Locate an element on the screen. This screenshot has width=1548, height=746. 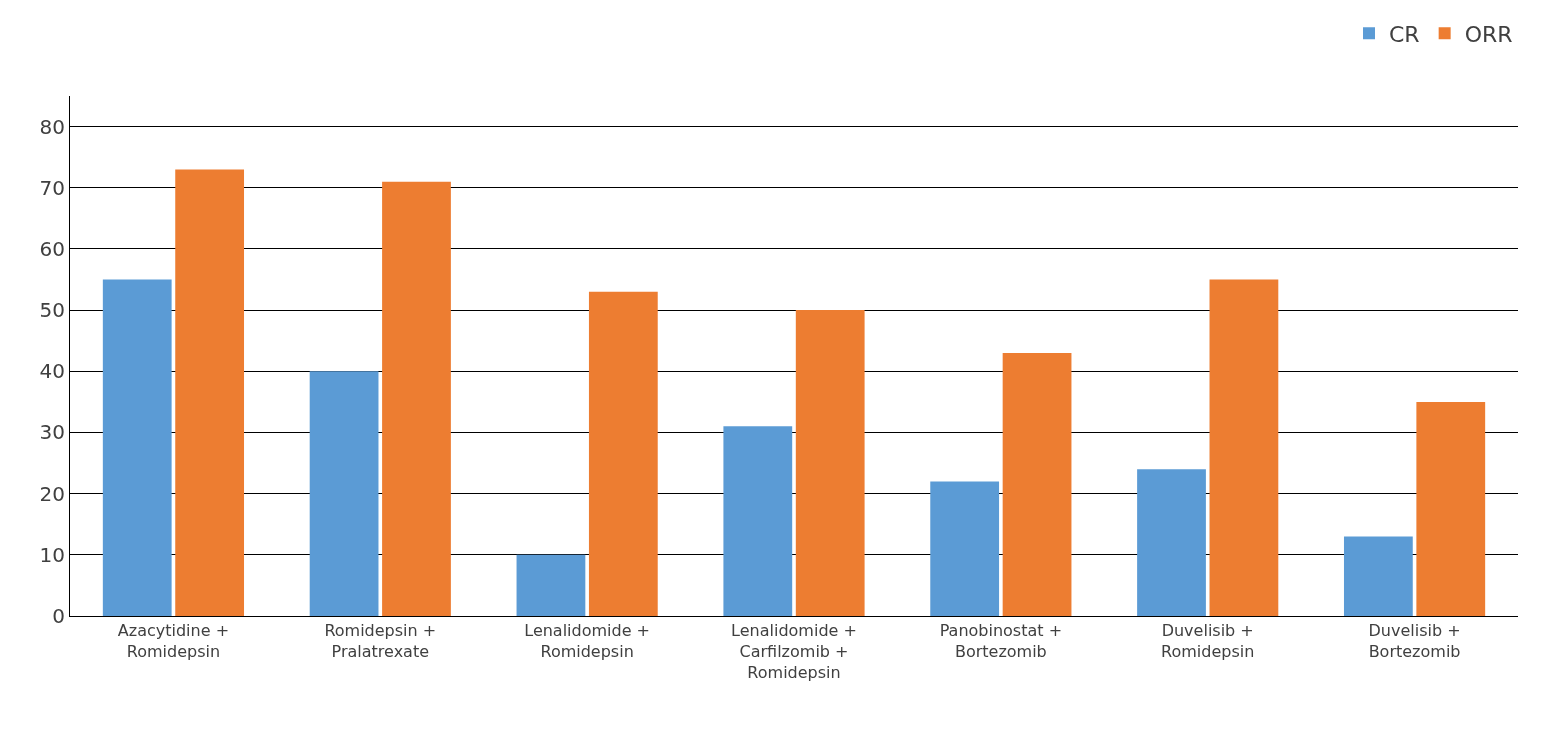
y-tick-label: 20 is located at coordinates (52, 493).